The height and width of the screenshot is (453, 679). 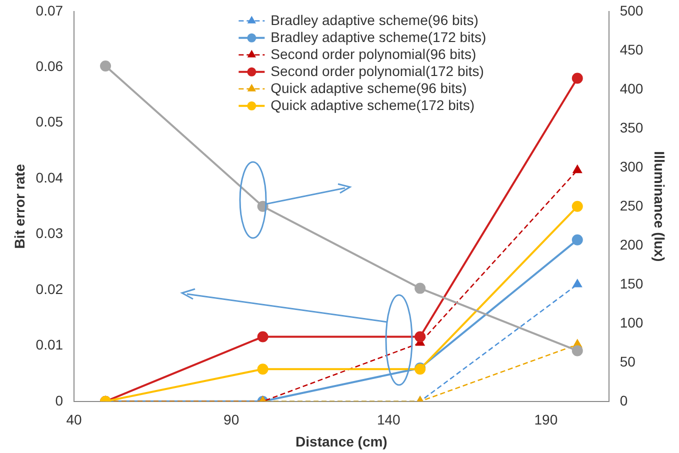 What do you see at coordinates (373, 54) in the screenshot?
I see `legend-label: Second order polynomial(96 bits)` at bounding box center [373, 54].